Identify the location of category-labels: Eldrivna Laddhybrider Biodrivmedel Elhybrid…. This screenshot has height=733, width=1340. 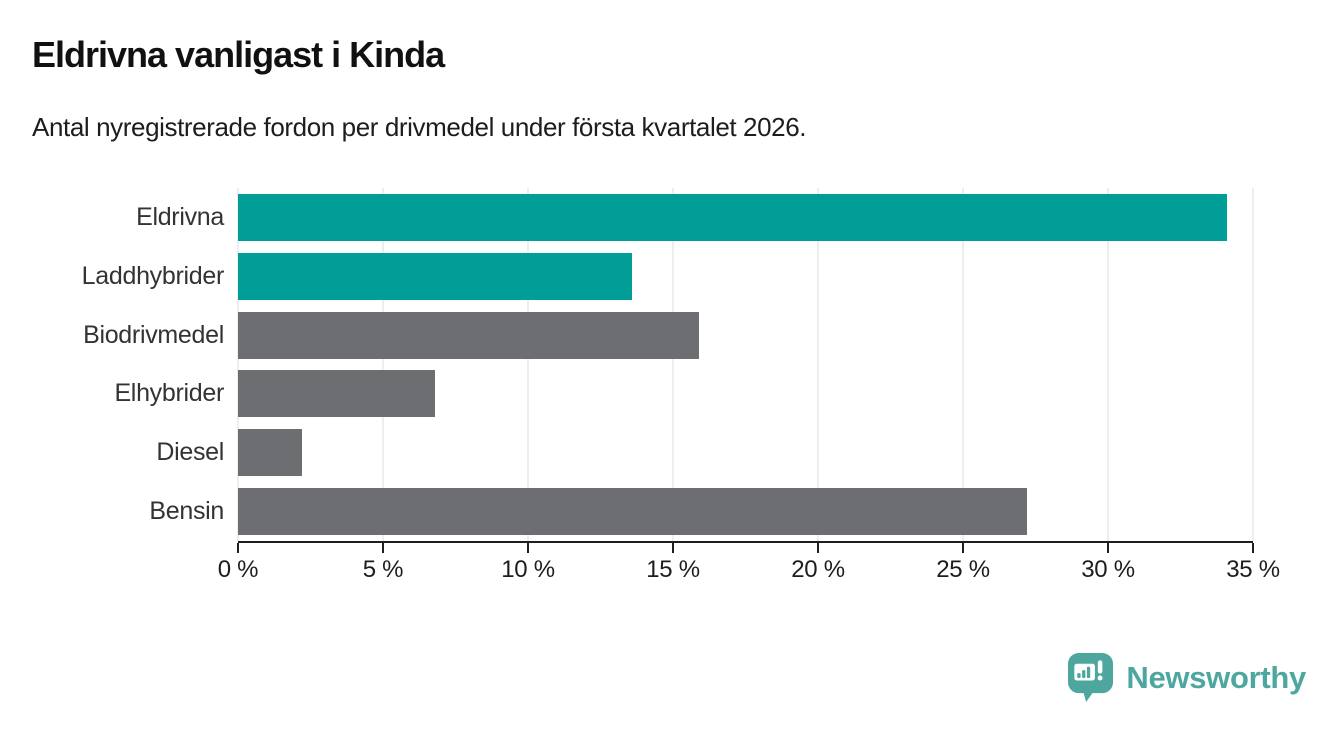
(112, 364).